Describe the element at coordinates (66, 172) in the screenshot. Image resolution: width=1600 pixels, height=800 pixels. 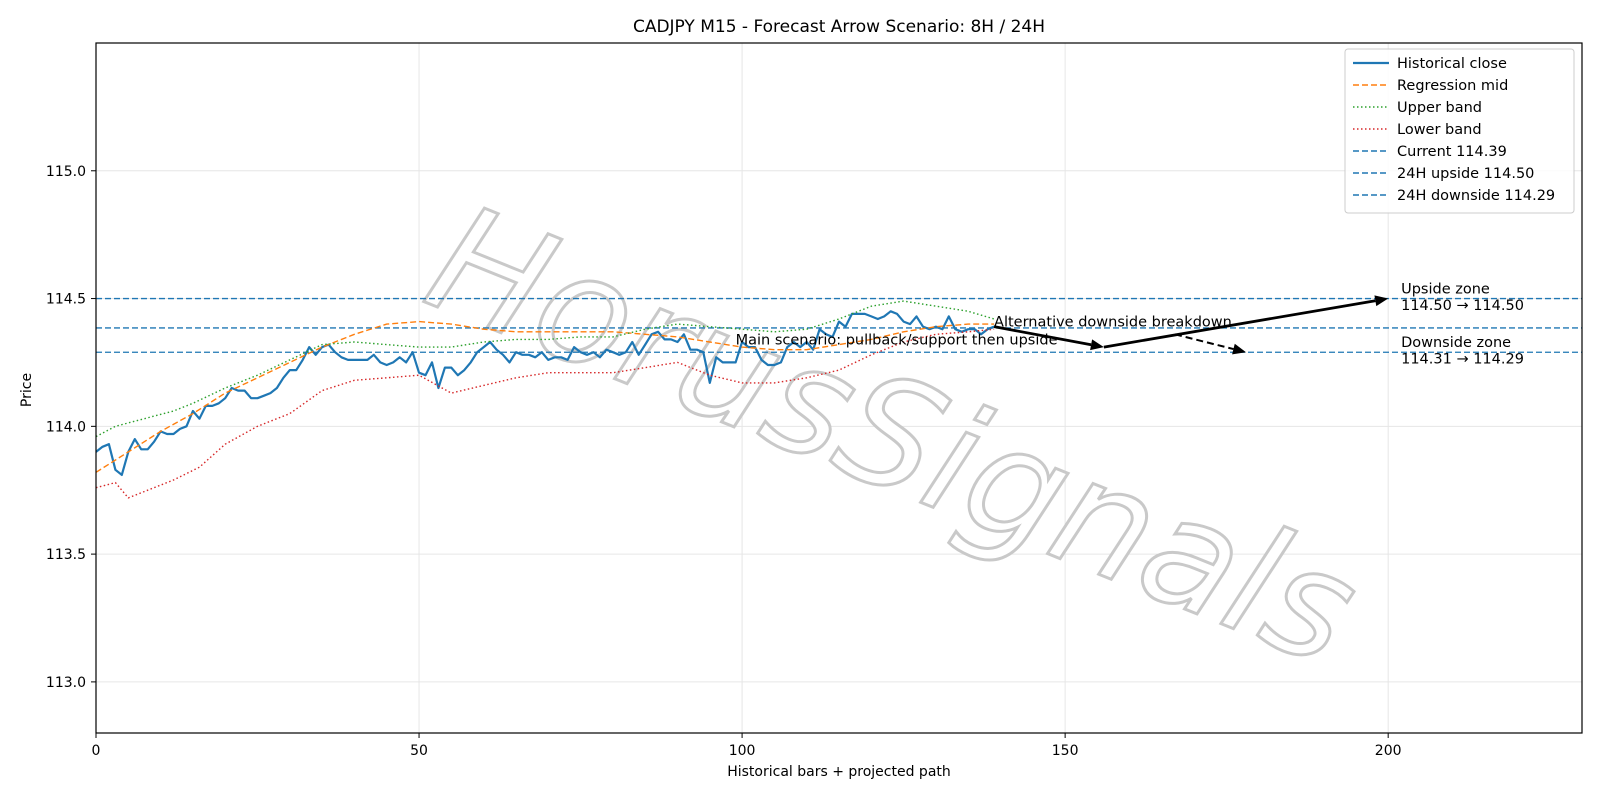
I see `y-tick-label: 115.0` at that location.